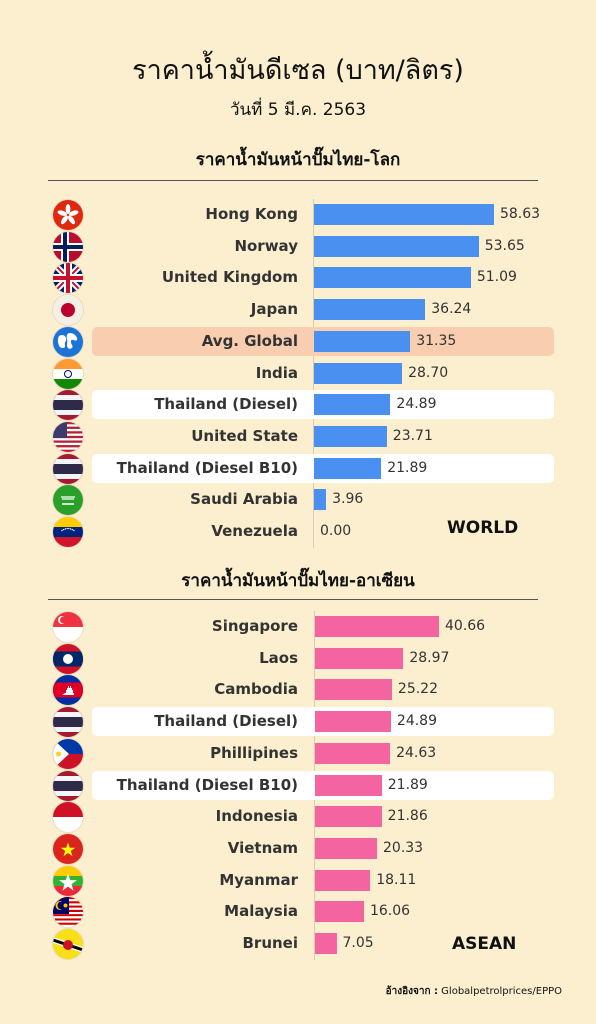 The height and width of the screenshot is (1024, 596). I want to click on bar-category-label: Saudi Arabia, so click(244, 499).